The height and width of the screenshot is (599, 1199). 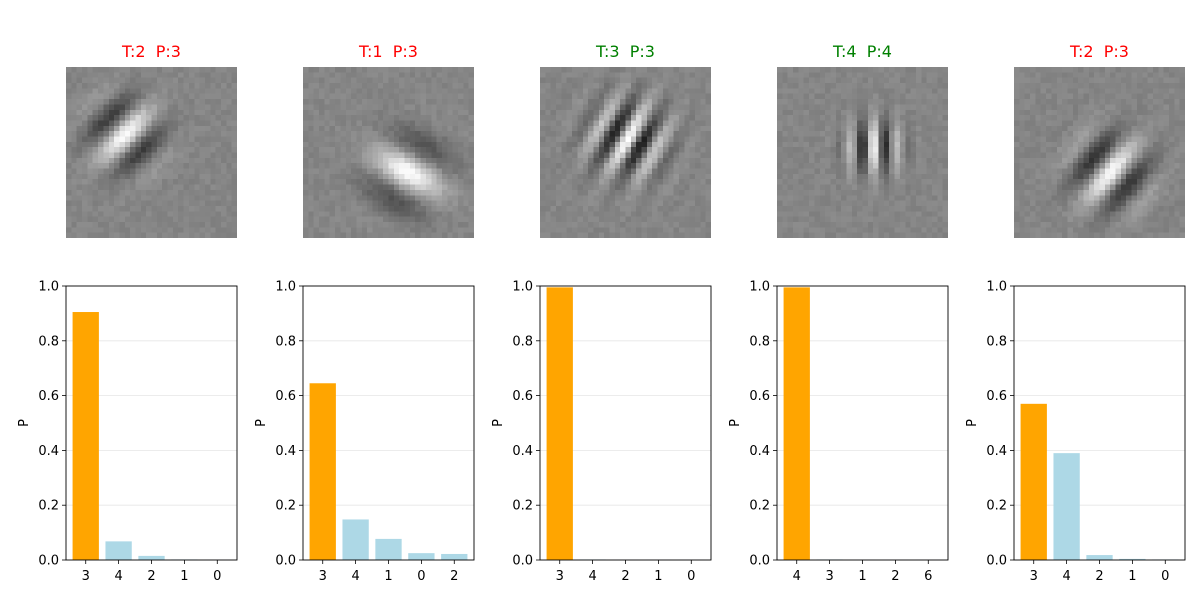 What do you see at coordinates (151, 51) in the screenshot?
I see `panel-title-1: T:2 P:3` at bounding box center [151, 51].